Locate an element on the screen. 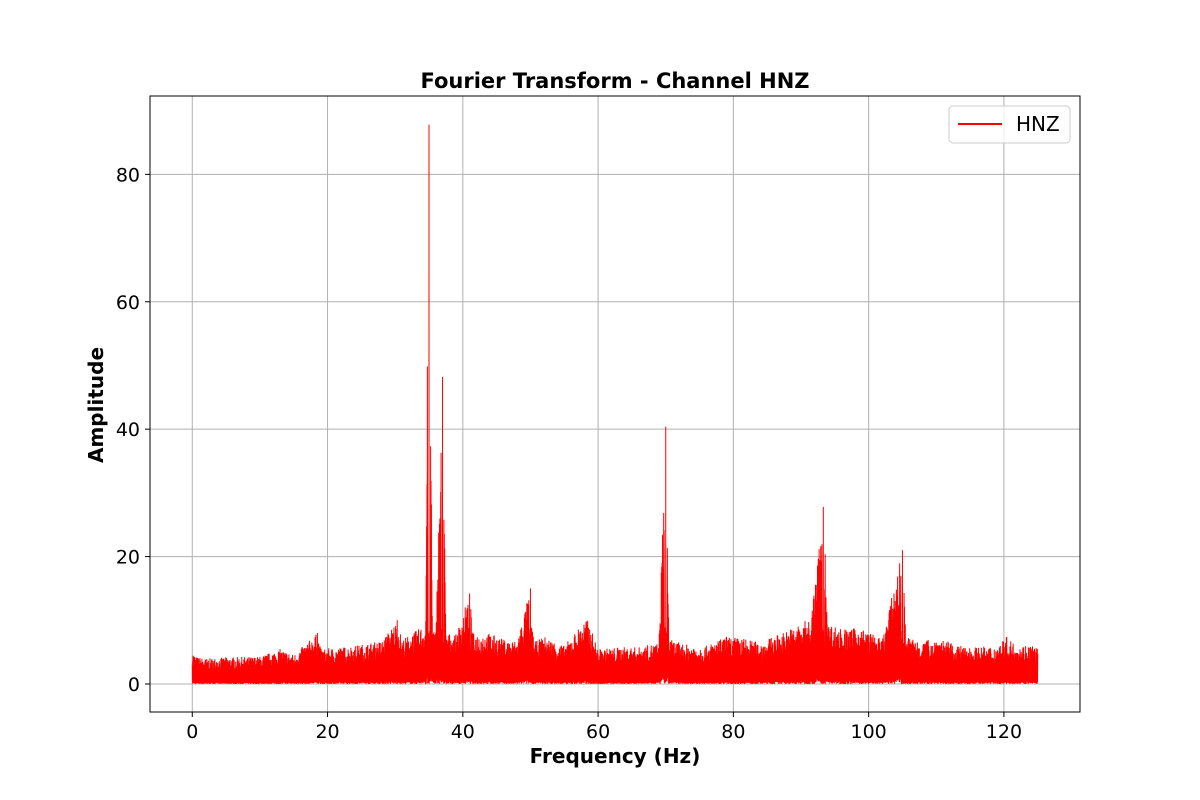  legend-box is located at coordinates (1009, 124).